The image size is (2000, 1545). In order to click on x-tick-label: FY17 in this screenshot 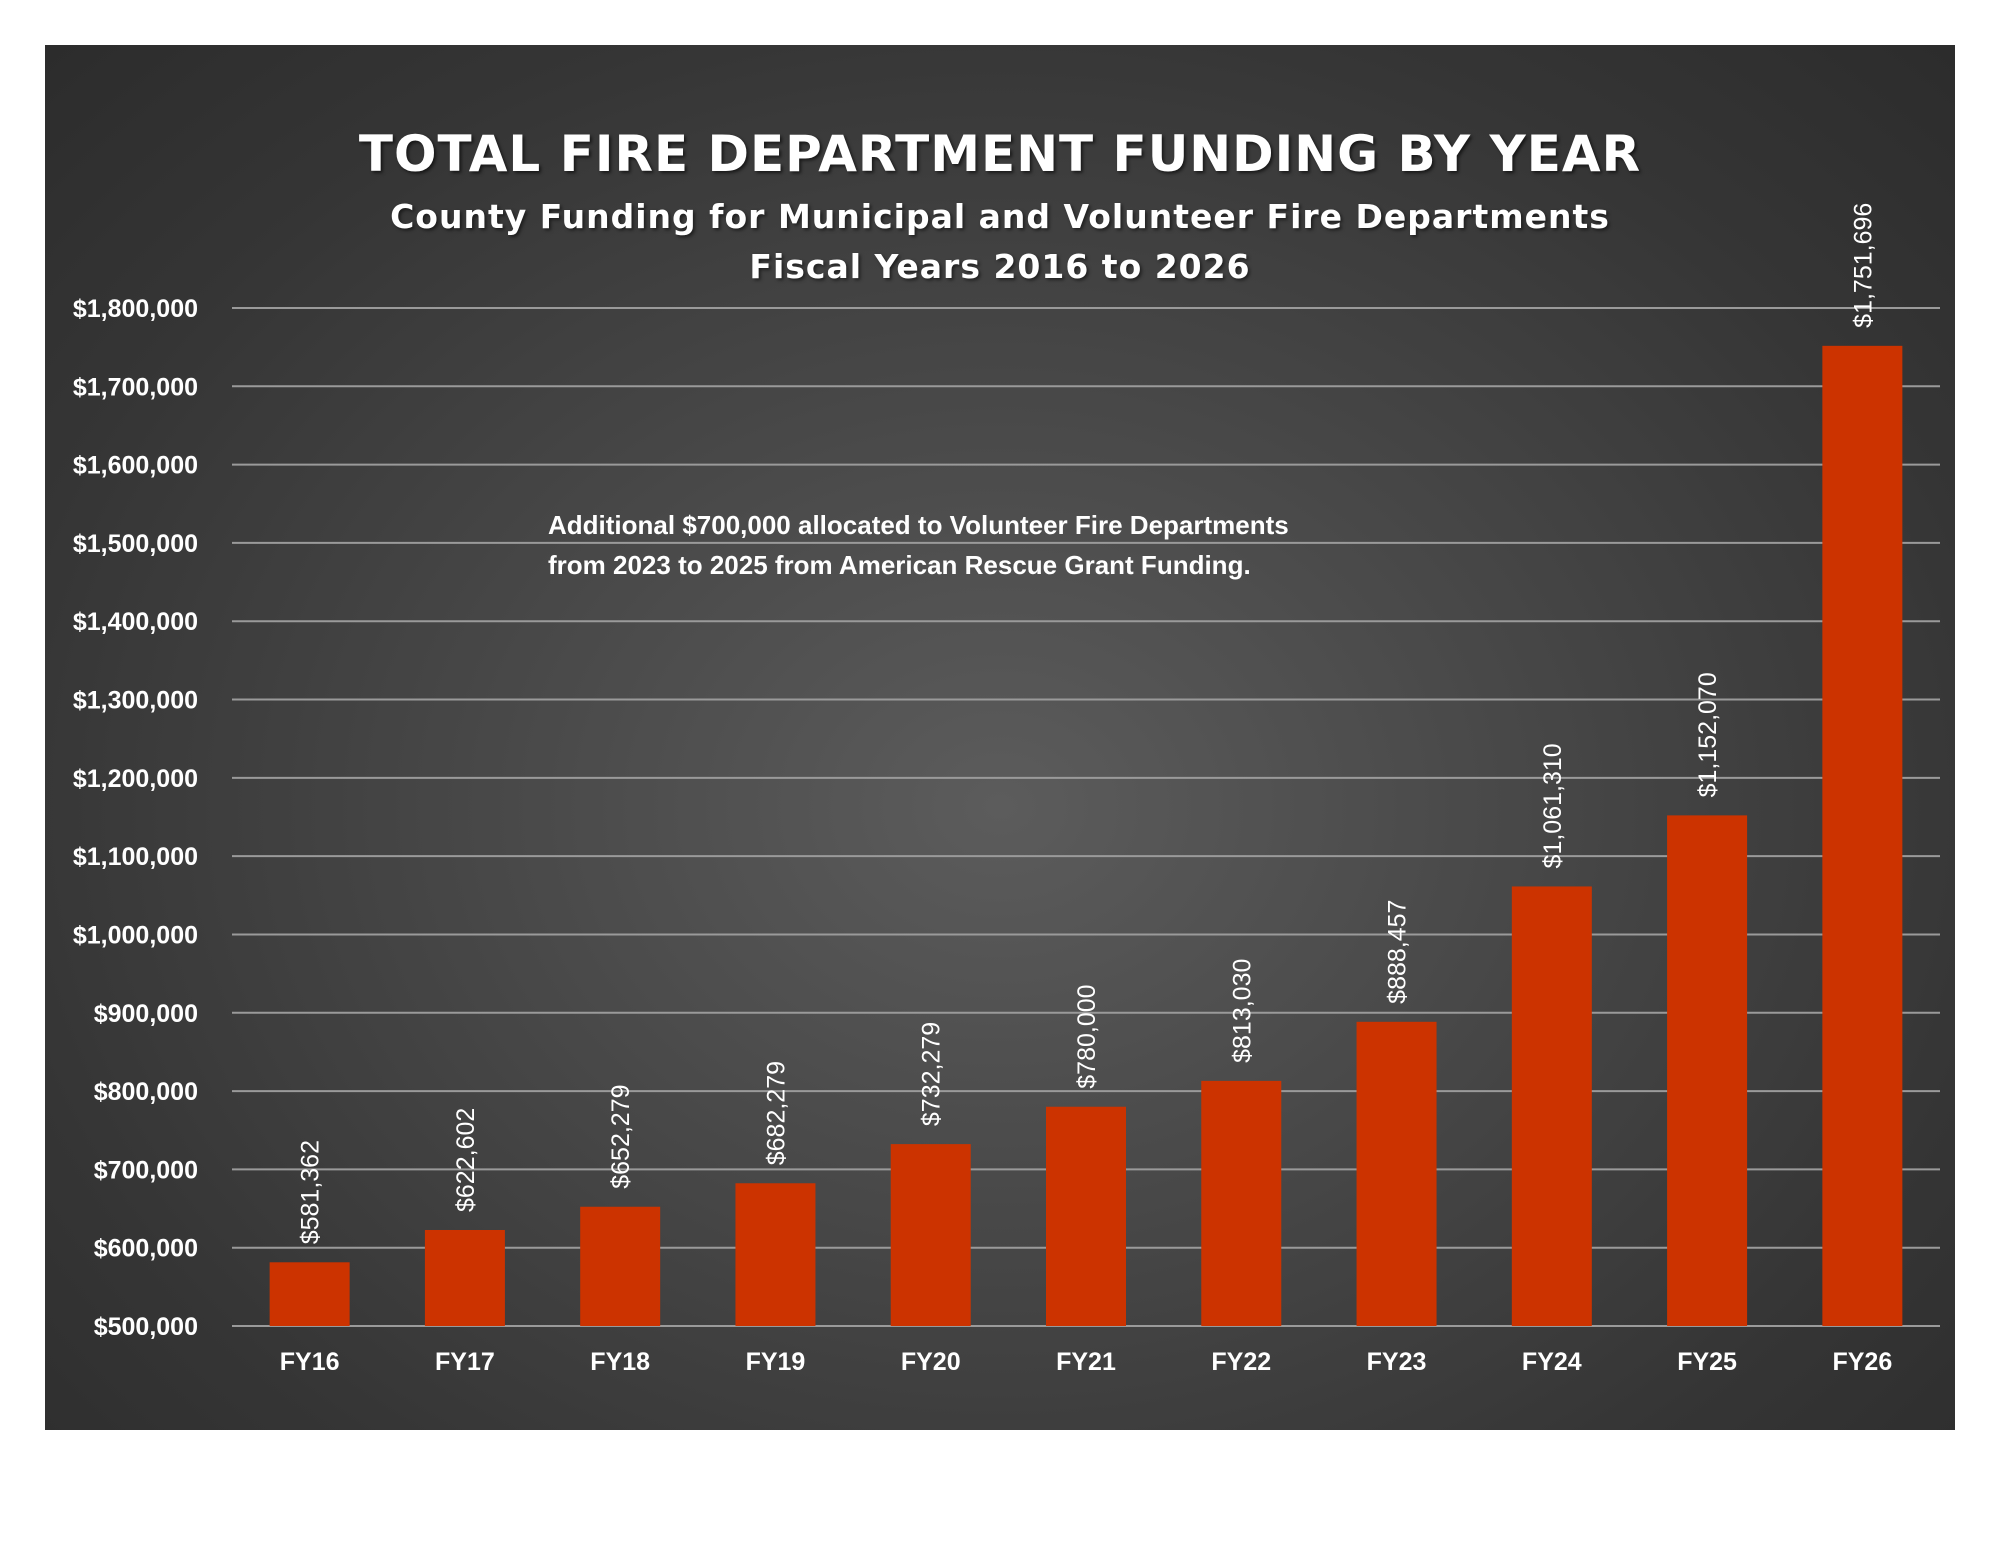, I will do `click(465, 1362)`.